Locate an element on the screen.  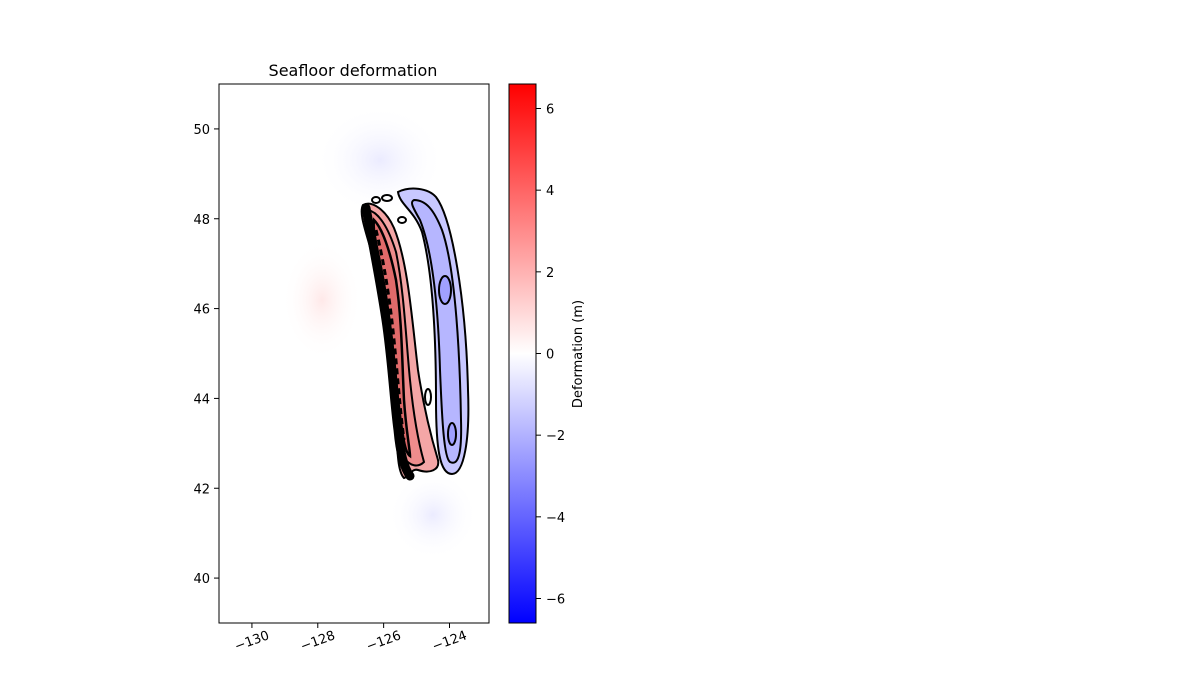
y-tick-label: 40 is located at coordinates (201, 579).